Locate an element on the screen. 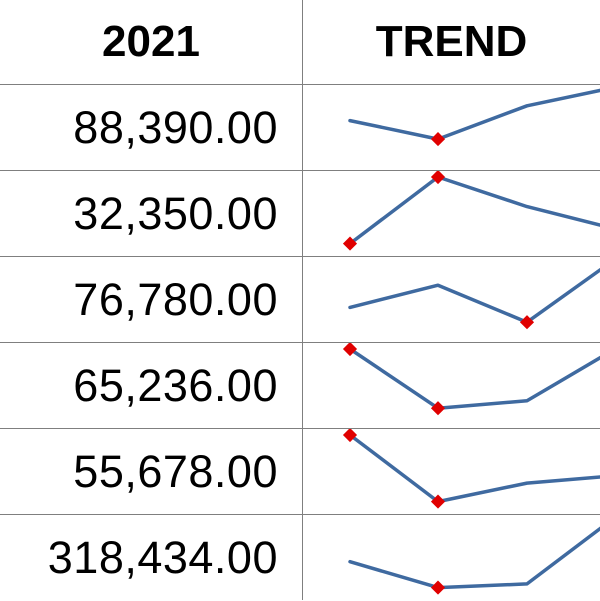 The height and width of the screenshot is (601, 600). header-trend: TREND is located at coordinates (451, 41).